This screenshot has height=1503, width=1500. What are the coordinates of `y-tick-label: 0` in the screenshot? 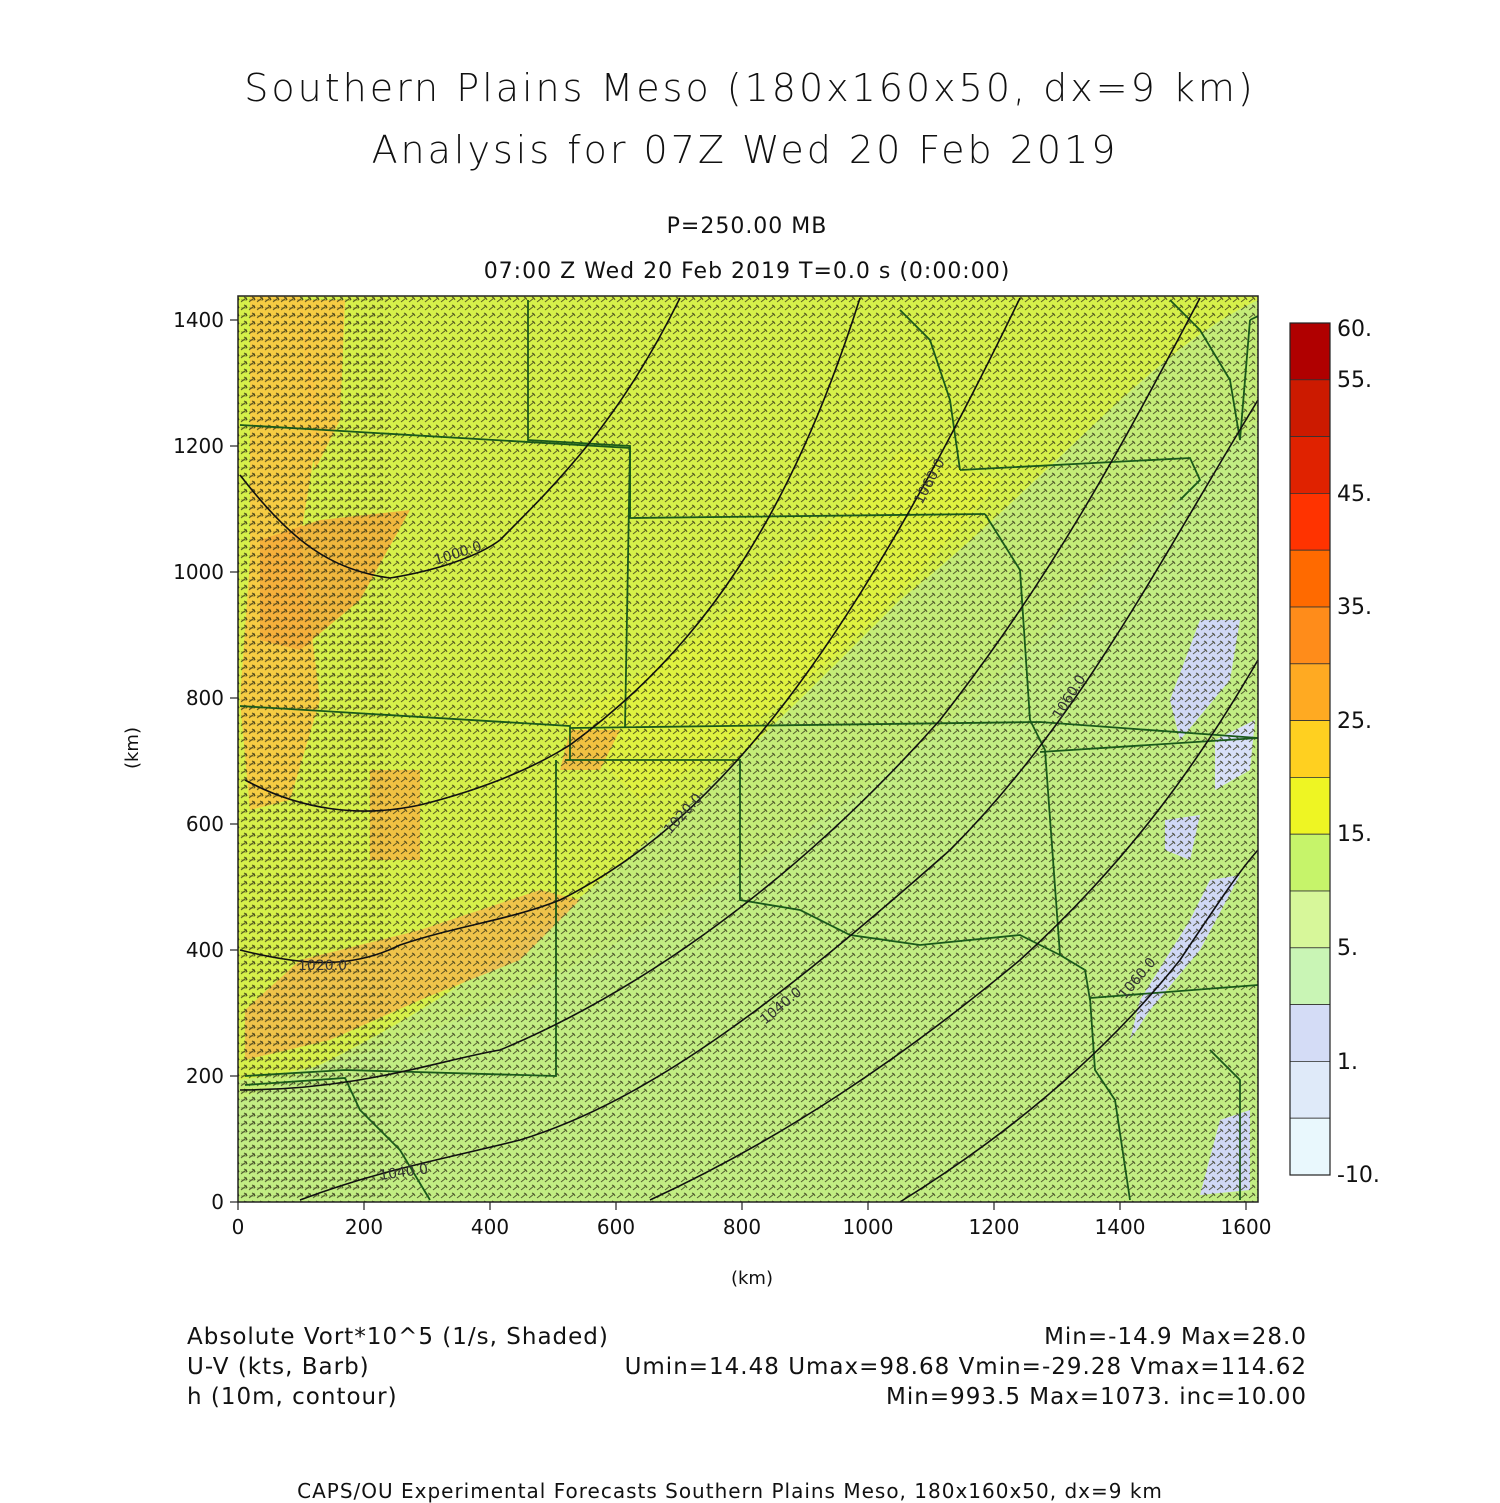 It's located at (217, 1202).